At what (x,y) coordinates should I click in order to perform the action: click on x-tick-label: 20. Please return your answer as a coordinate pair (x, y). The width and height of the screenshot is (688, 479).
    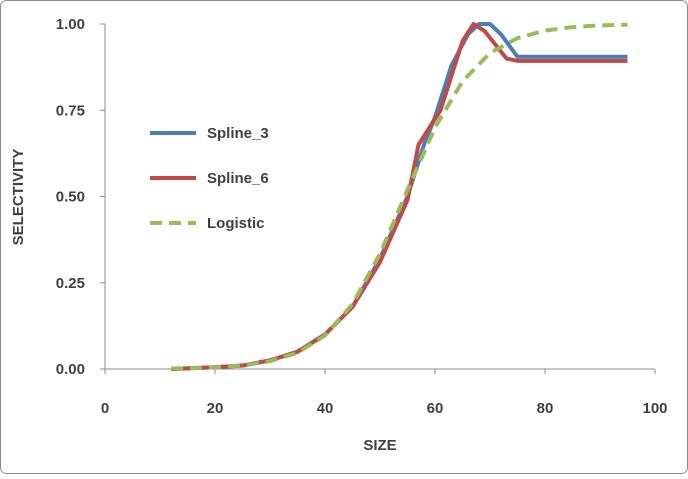
    Looking at the image, I should click on (215, 408).